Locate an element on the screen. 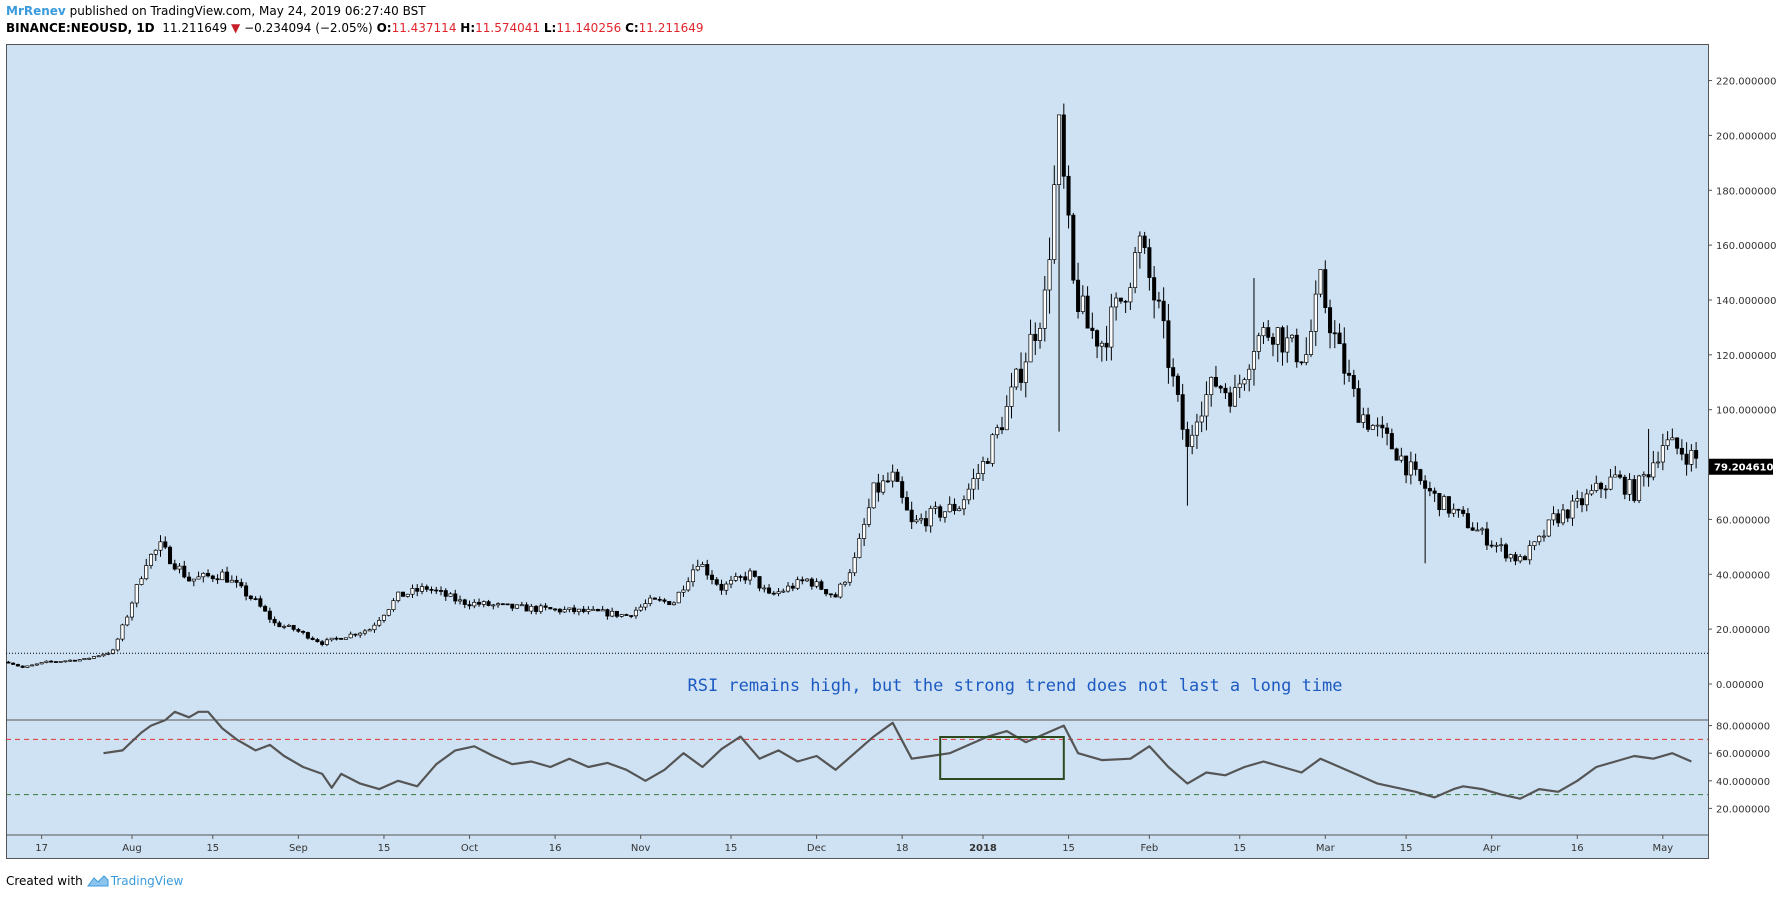 This screenshot has width=1788, height=900. last-price-marker is located at coordinates (1741, 466).